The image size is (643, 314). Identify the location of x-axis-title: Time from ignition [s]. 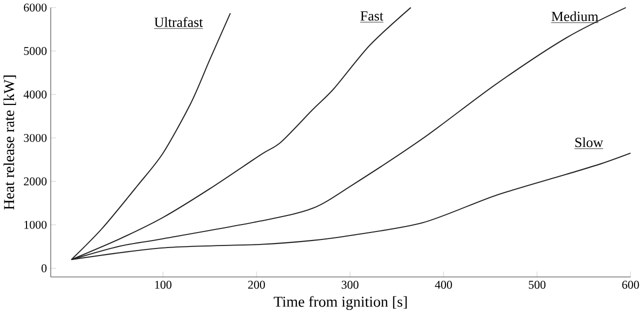
(340, 303).